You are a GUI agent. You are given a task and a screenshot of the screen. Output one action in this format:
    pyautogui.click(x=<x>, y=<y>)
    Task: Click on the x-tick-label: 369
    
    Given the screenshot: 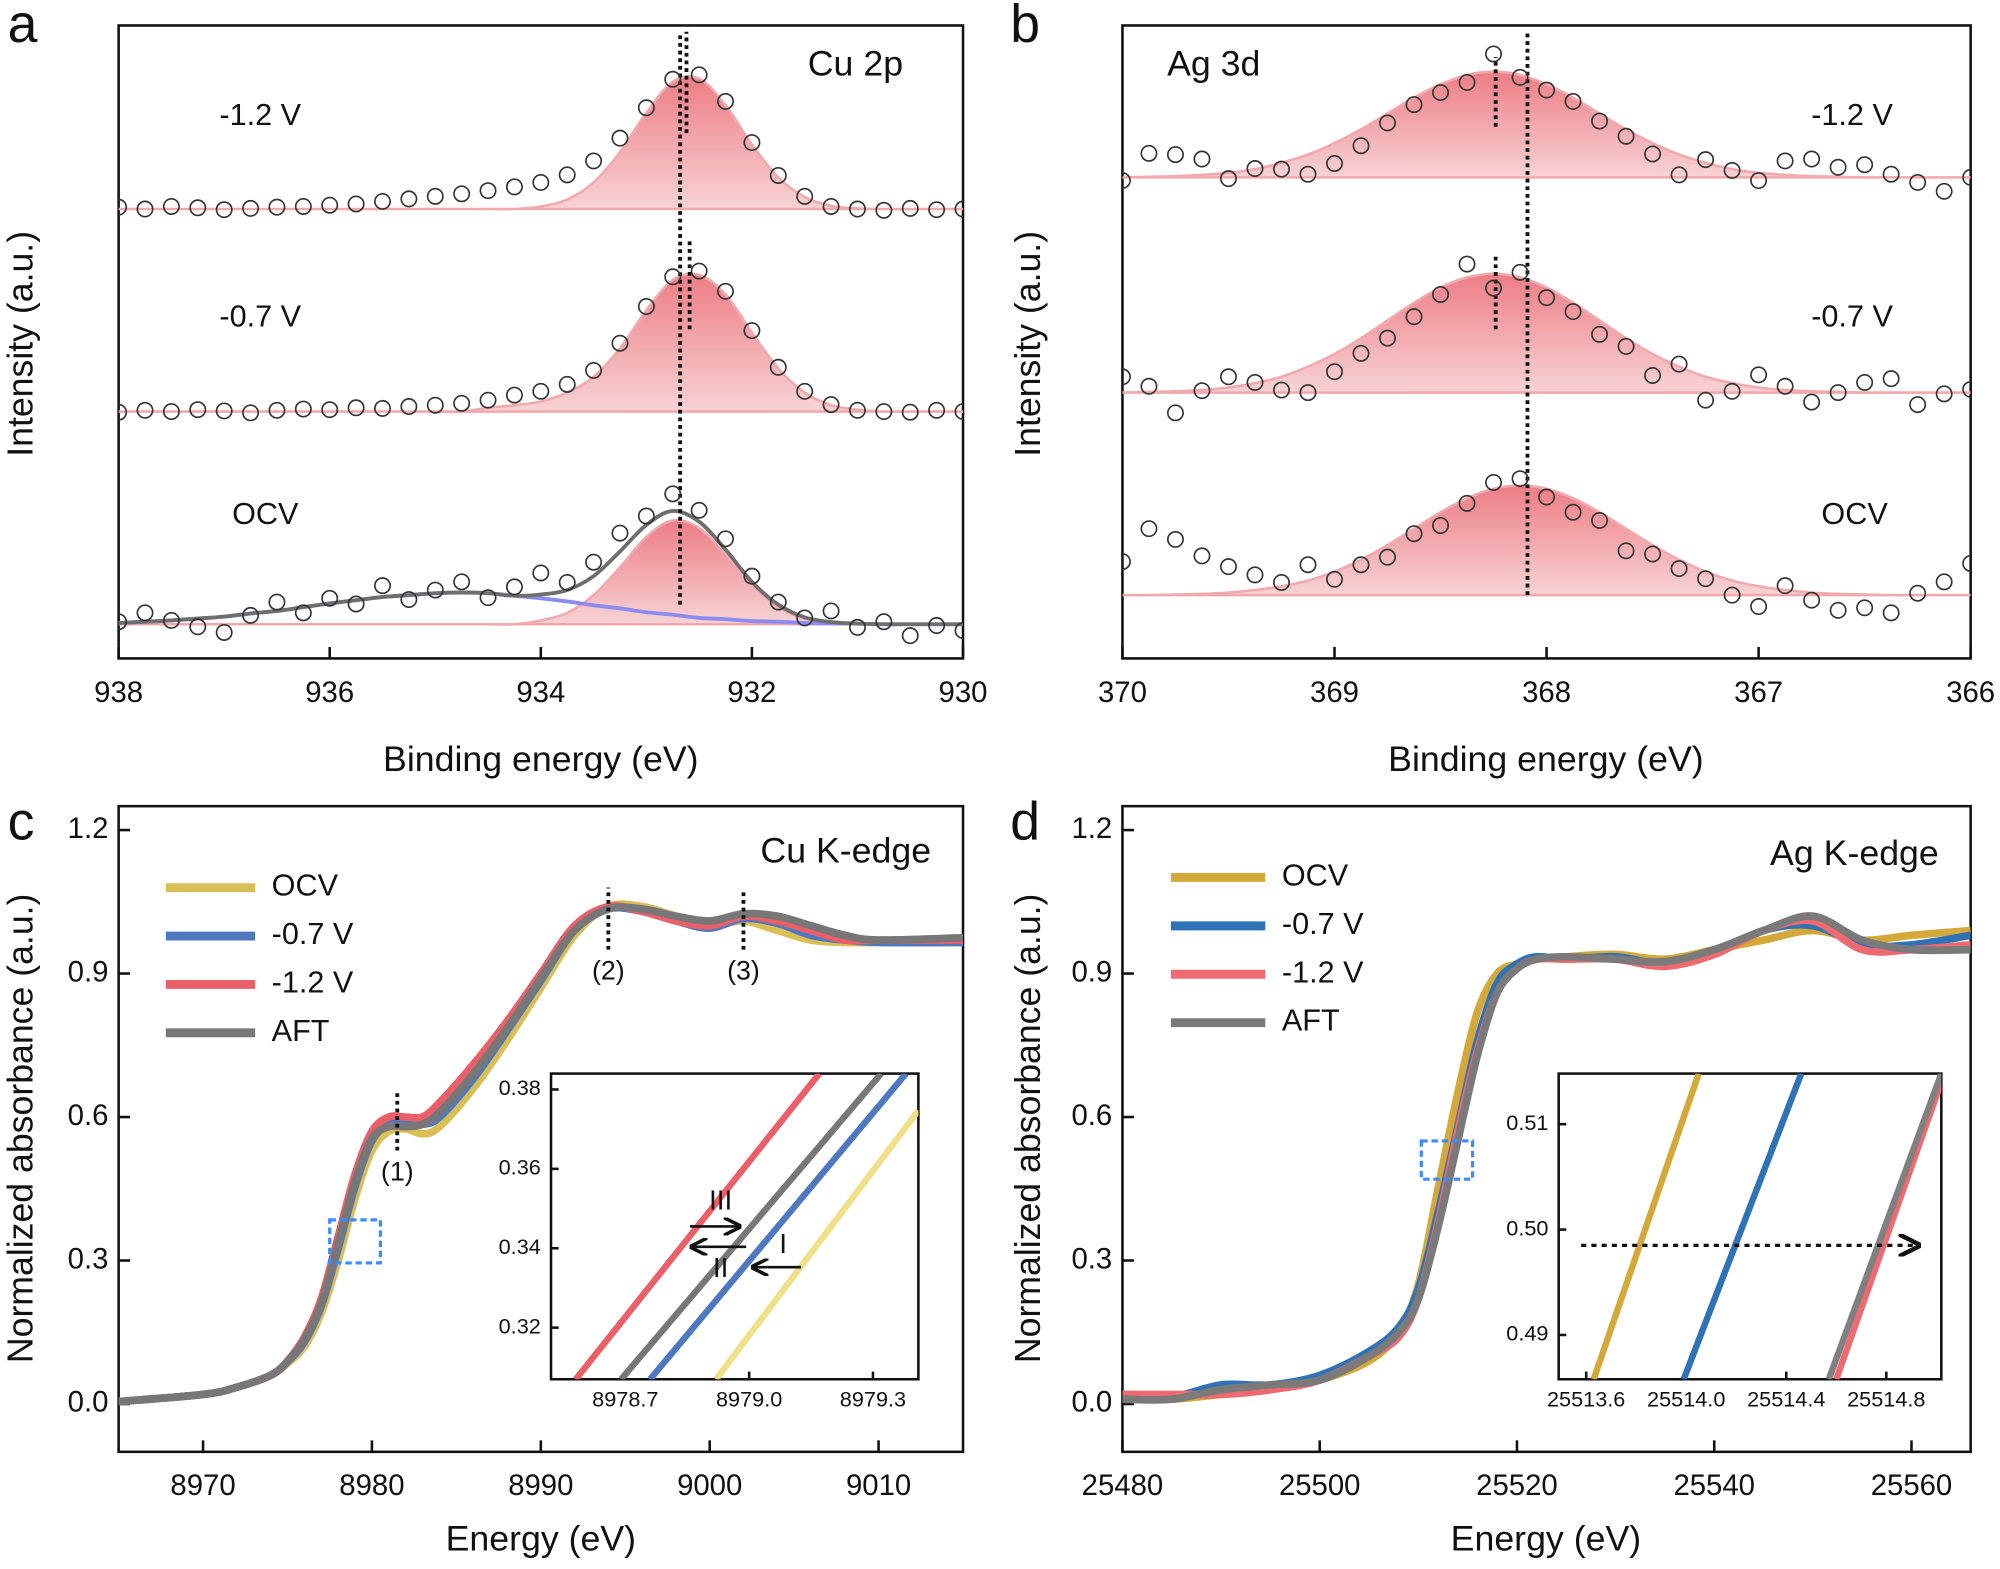 What is the action you would take?
    pyautogui.click(x=1334, y=692)
    